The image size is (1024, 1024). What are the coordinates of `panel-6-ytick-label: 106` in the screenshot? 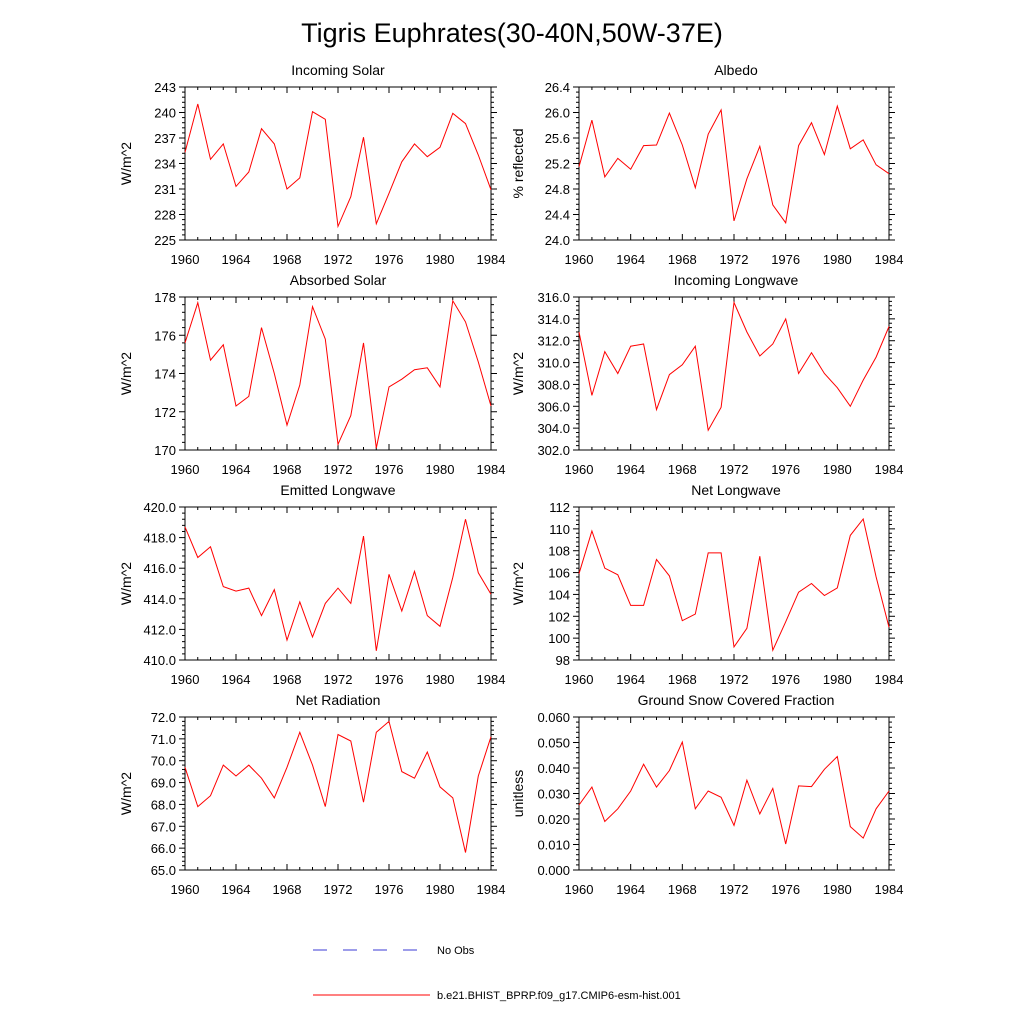 It's located at (559, 573).